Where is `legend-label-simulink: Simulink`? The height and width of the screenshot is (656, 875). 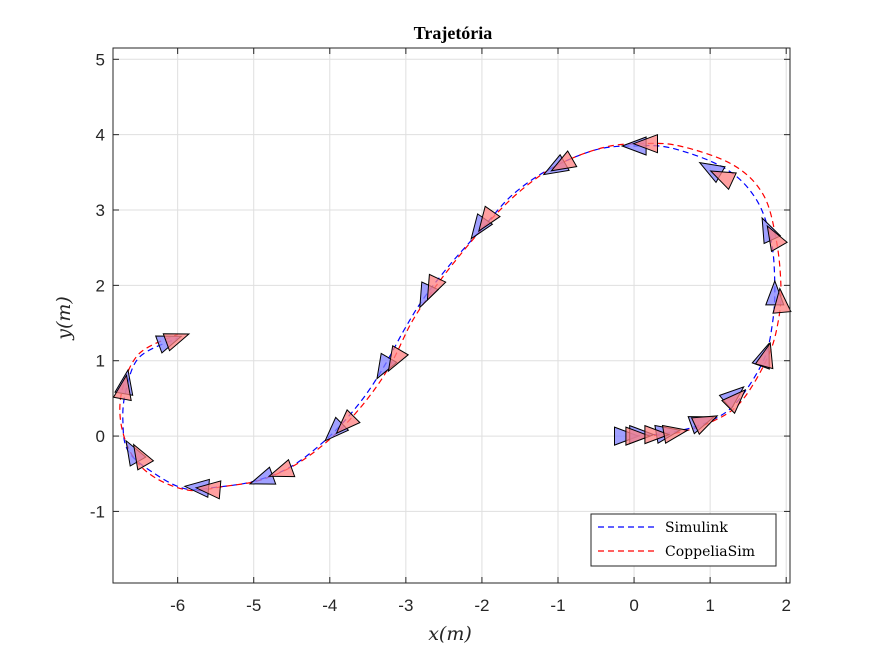
legend-label-simulink: Simulink is located at coordinates (696, 528).